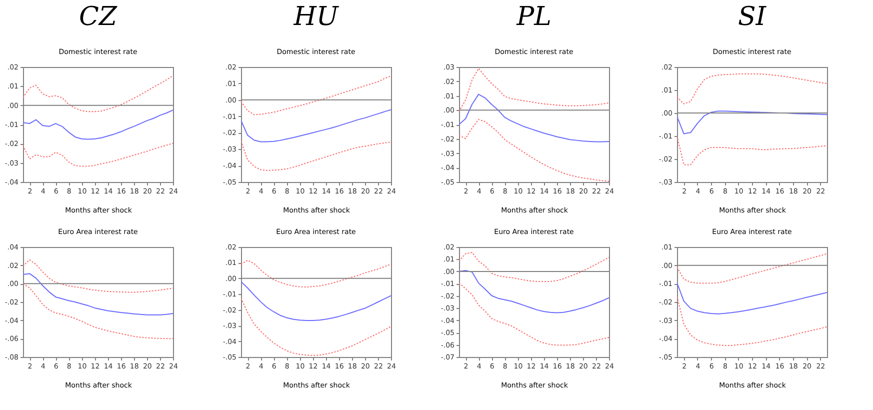 Image resolution: width=873 pixels, height=410 pixels. What do you see at coordinates (98, 17) in the screenshot?
I see `chart-title: CZ` at bounding box center [98, 17].